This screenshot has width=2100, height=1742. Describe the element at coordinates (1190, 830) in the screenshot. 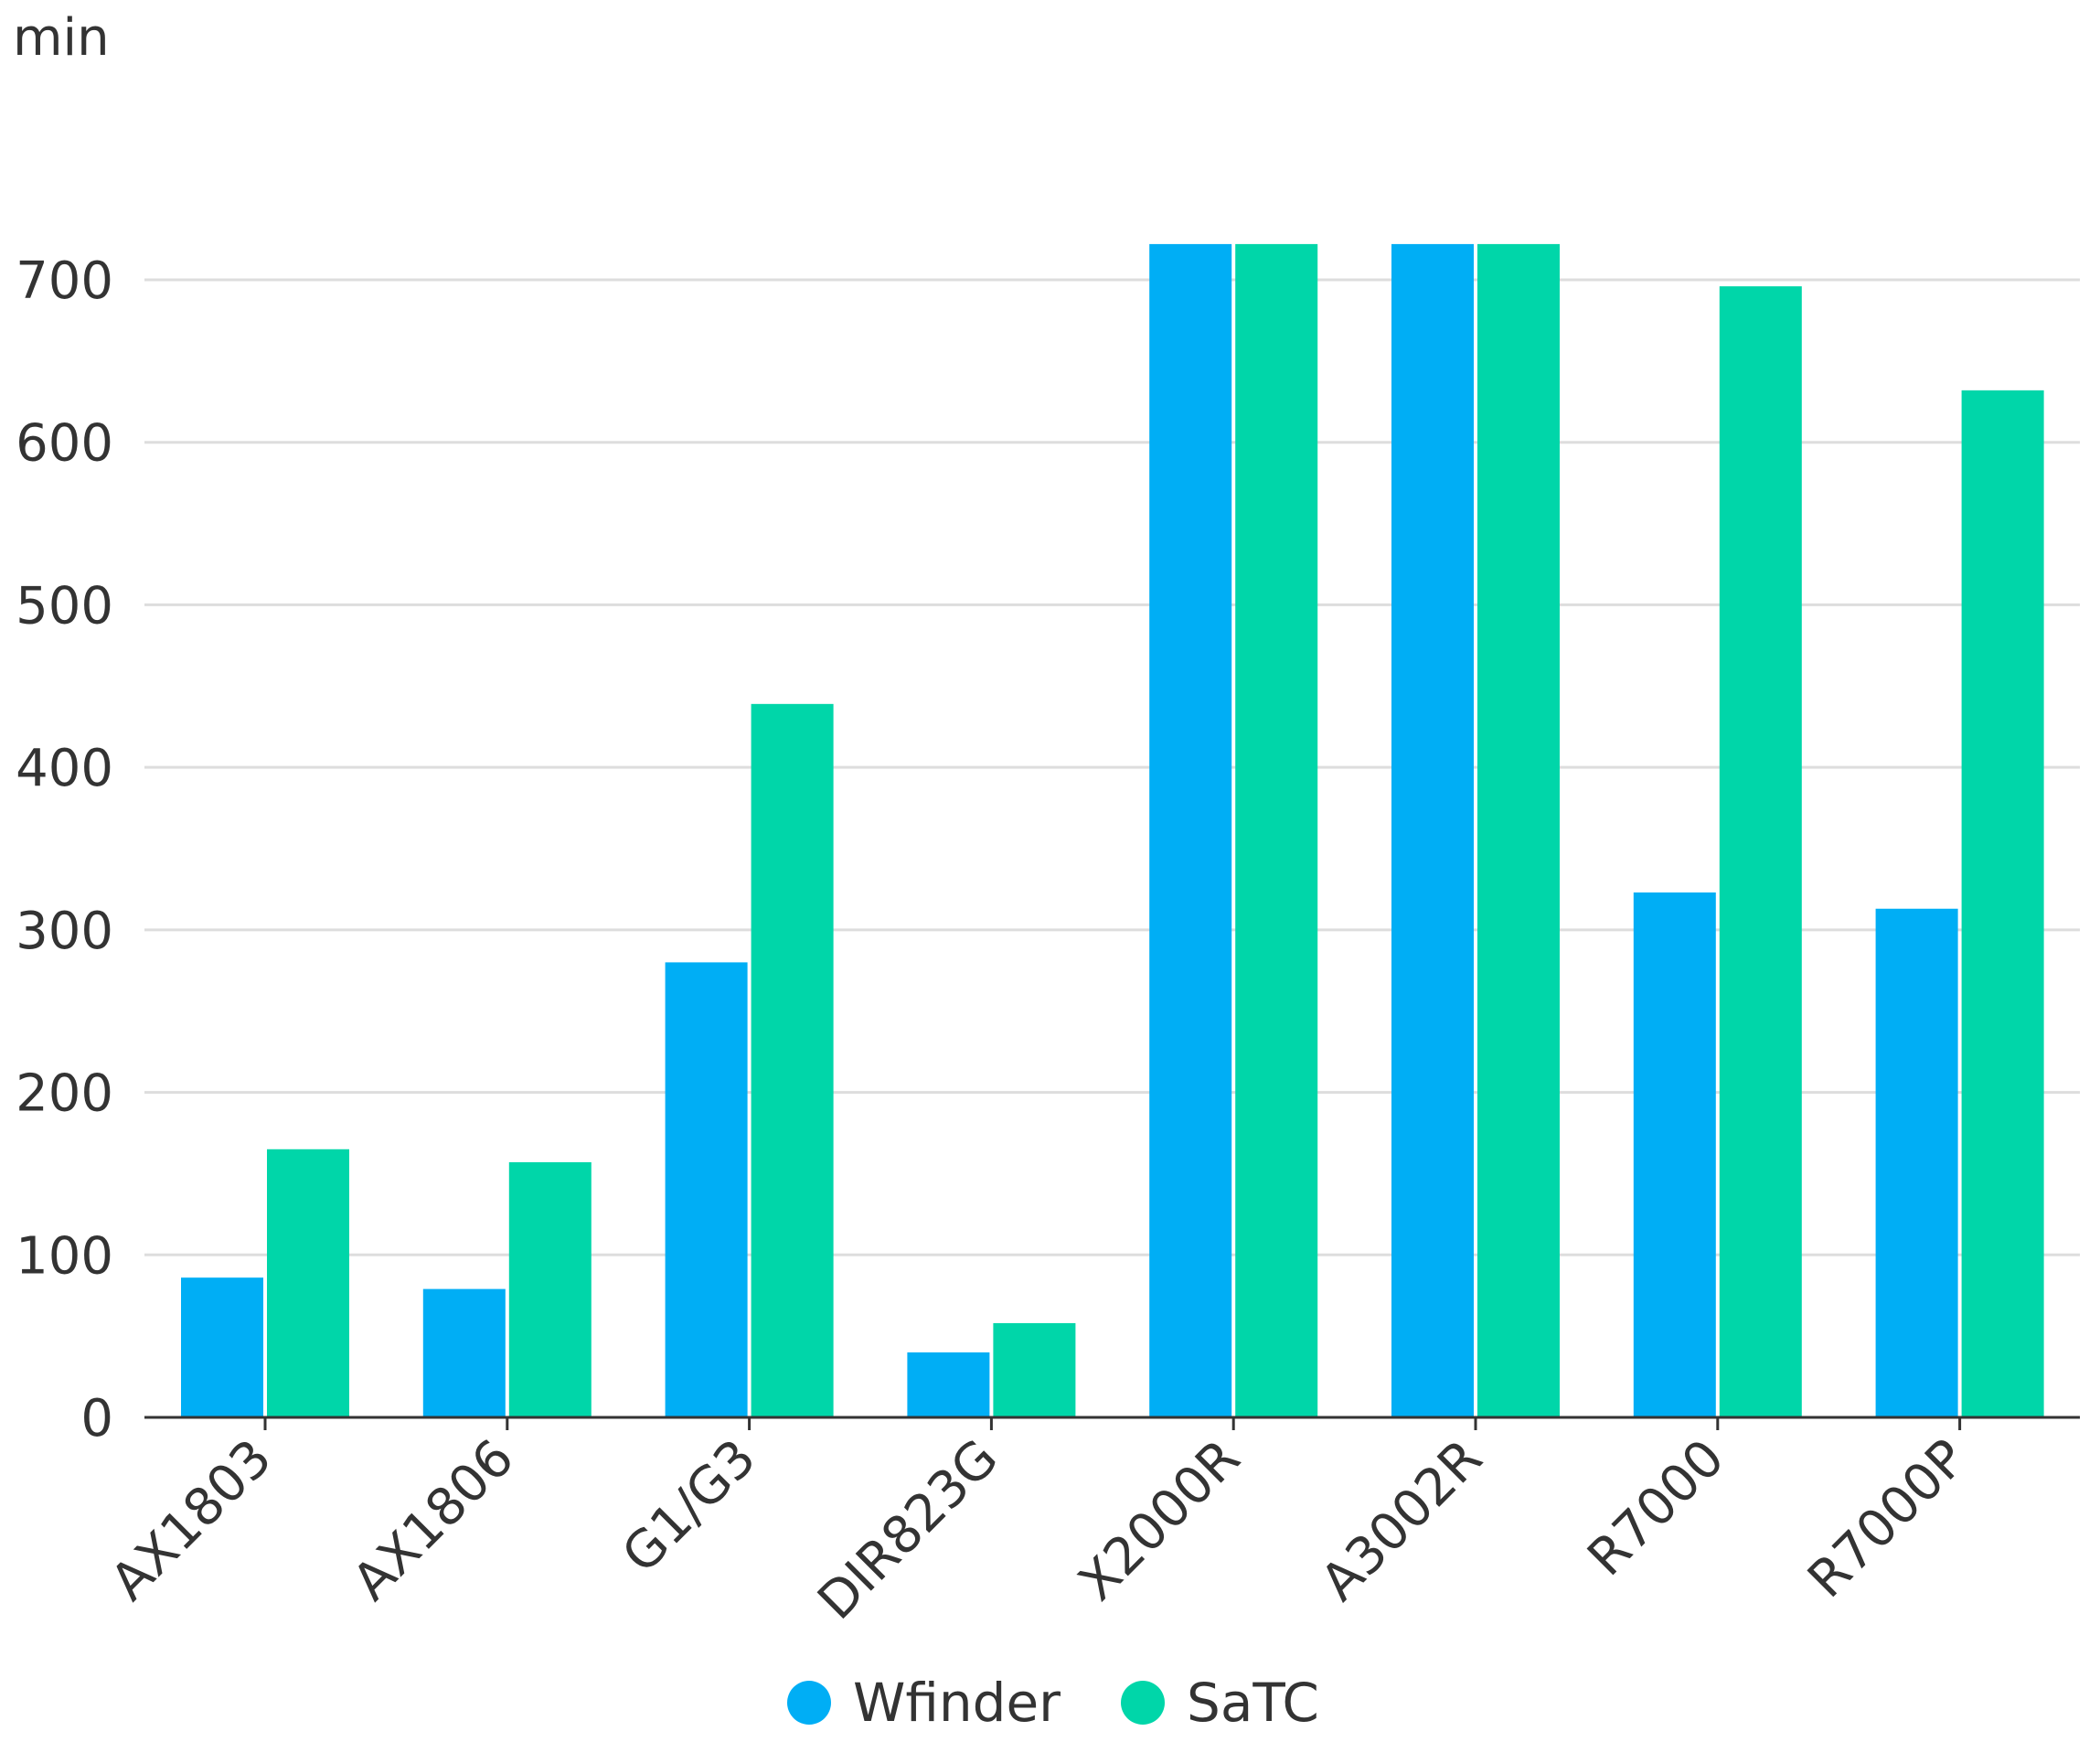

I see `bar-wfinder-x2000r` at that location.